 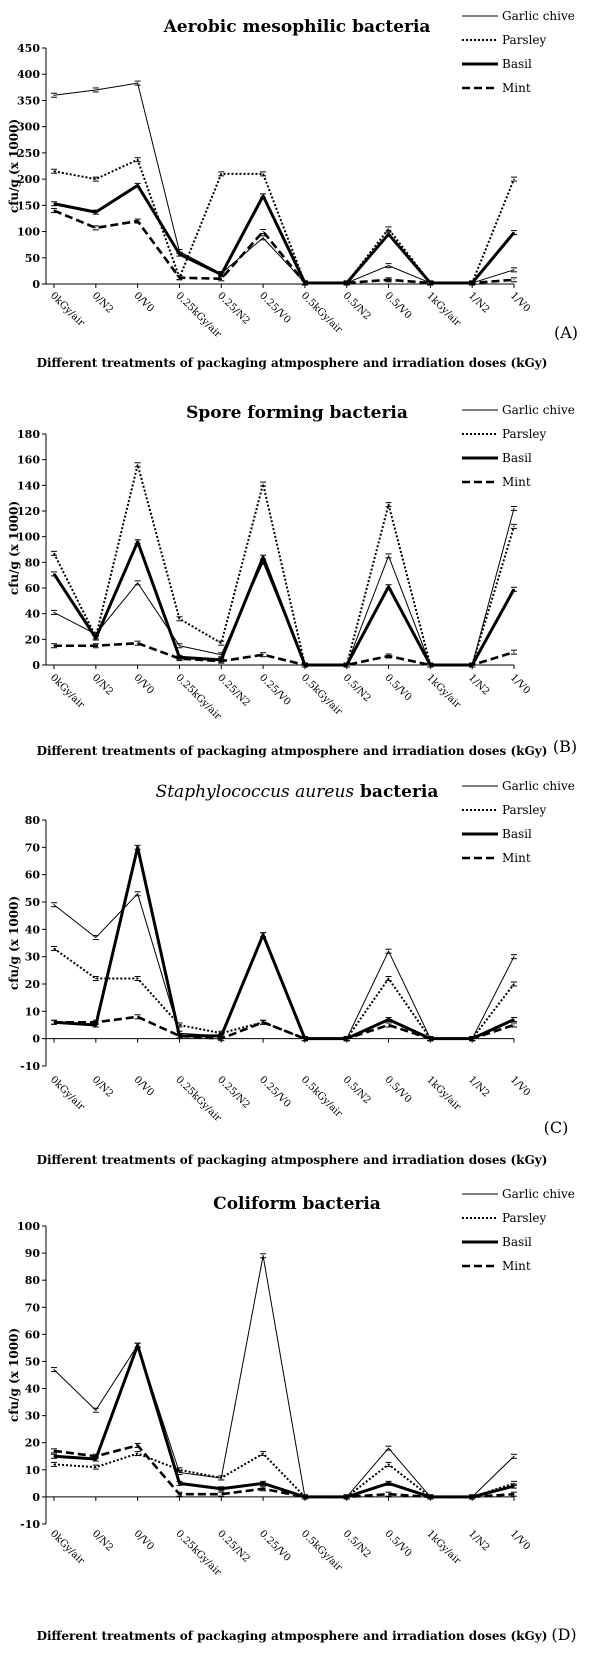 What do you see at coordinates (28, 460) in the screenshot?
I see `y-tick-label: 160` at bounding box center [28, 460].